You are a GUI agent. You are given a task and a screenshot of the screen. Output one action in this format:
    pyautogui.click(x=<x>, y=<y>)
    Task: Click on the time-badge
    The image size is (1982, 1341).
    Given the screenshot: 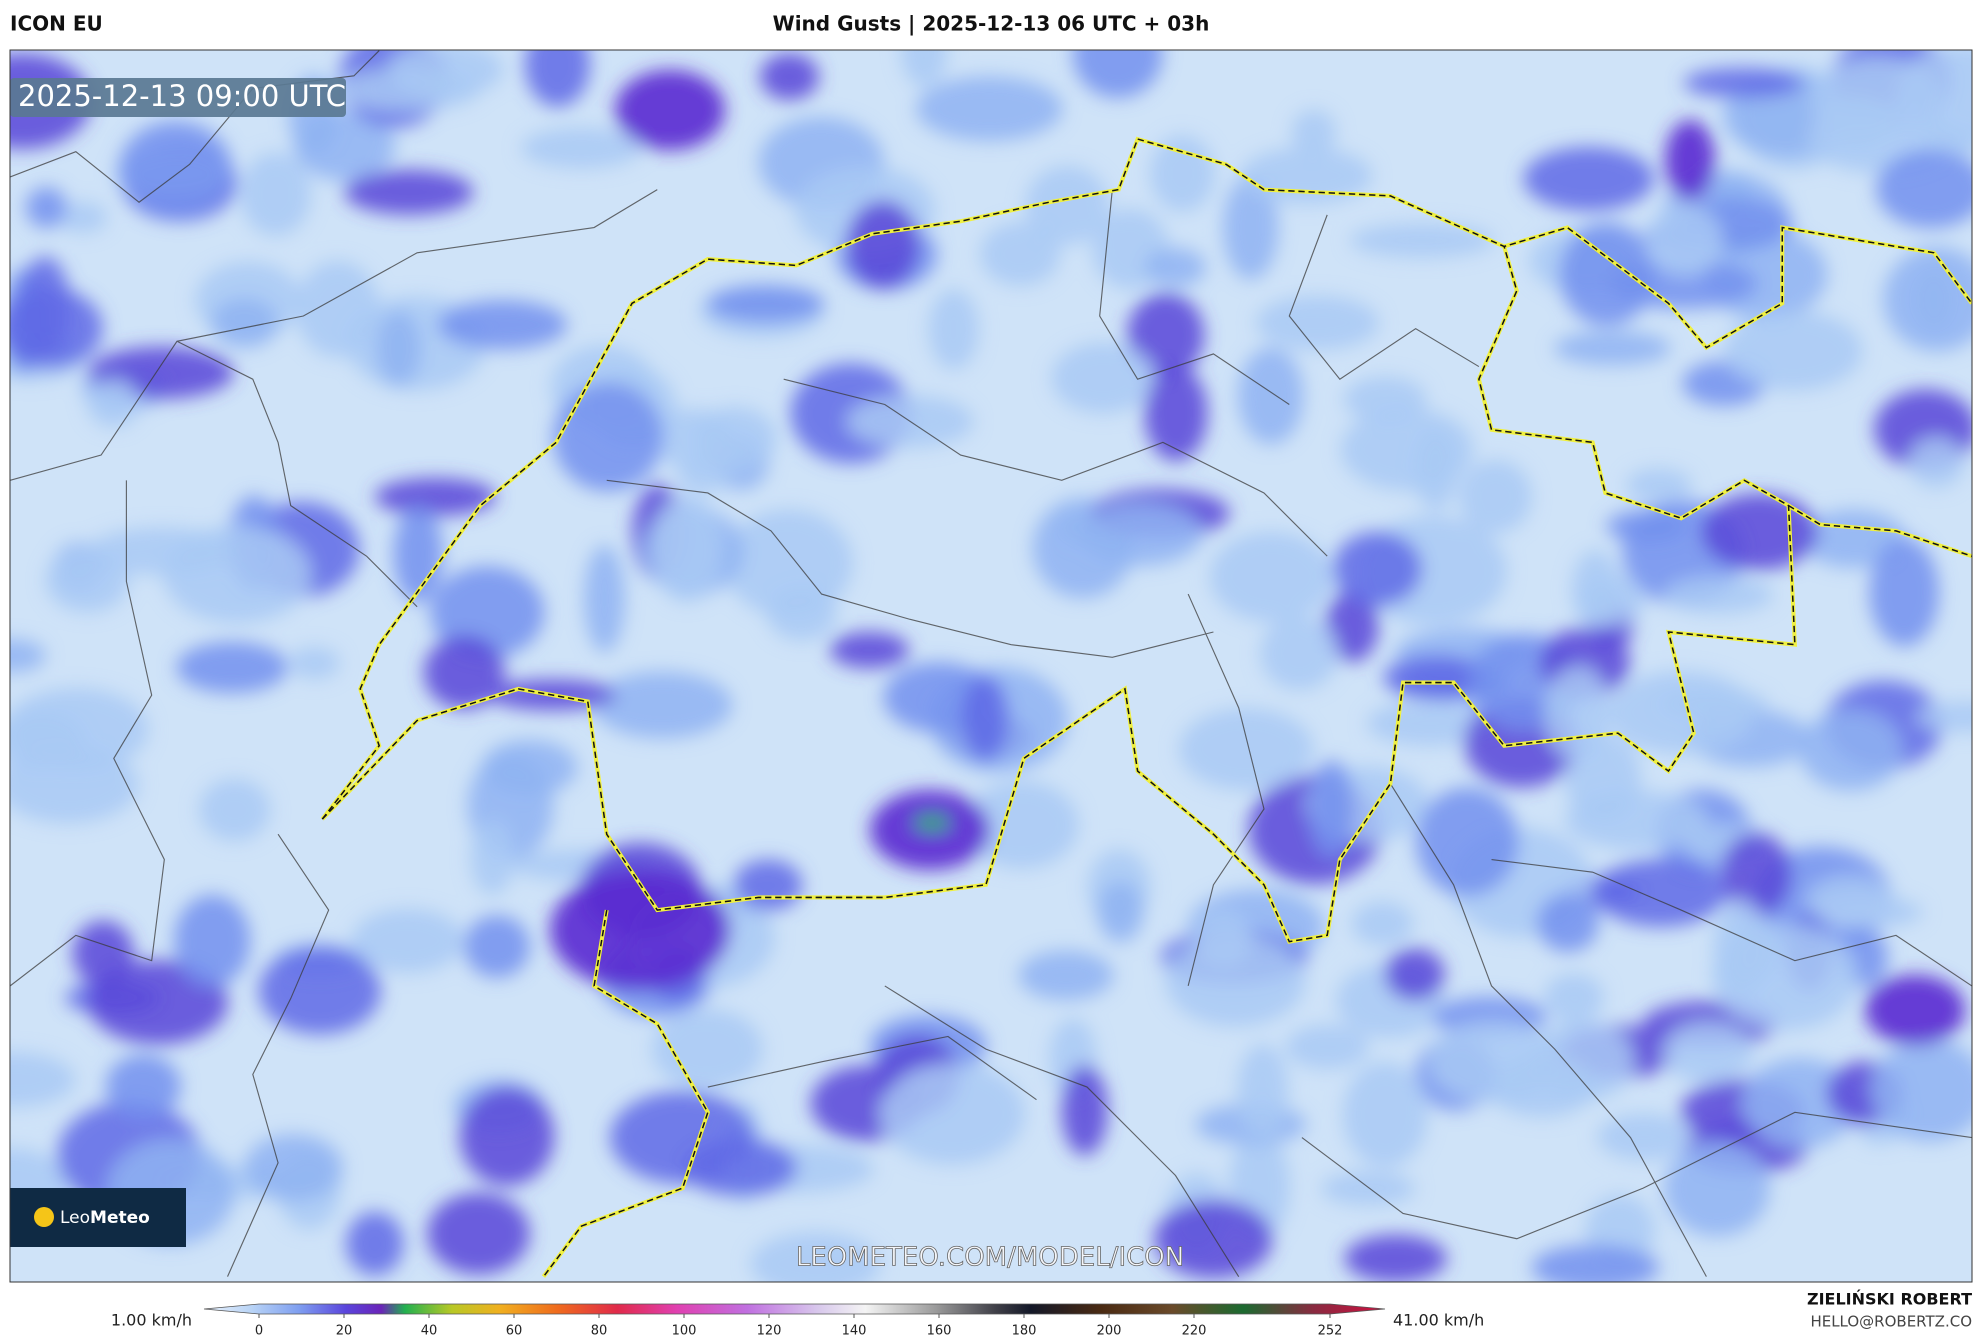 What is the action you would take?
    pyautogui.click(x=178, y=97)
    